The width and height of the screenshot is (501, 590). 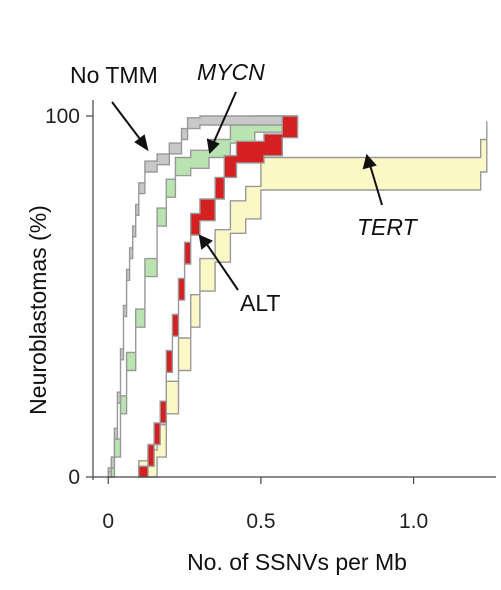 I want to click on annotation-alt: ALT, so click(x=260, y=303).